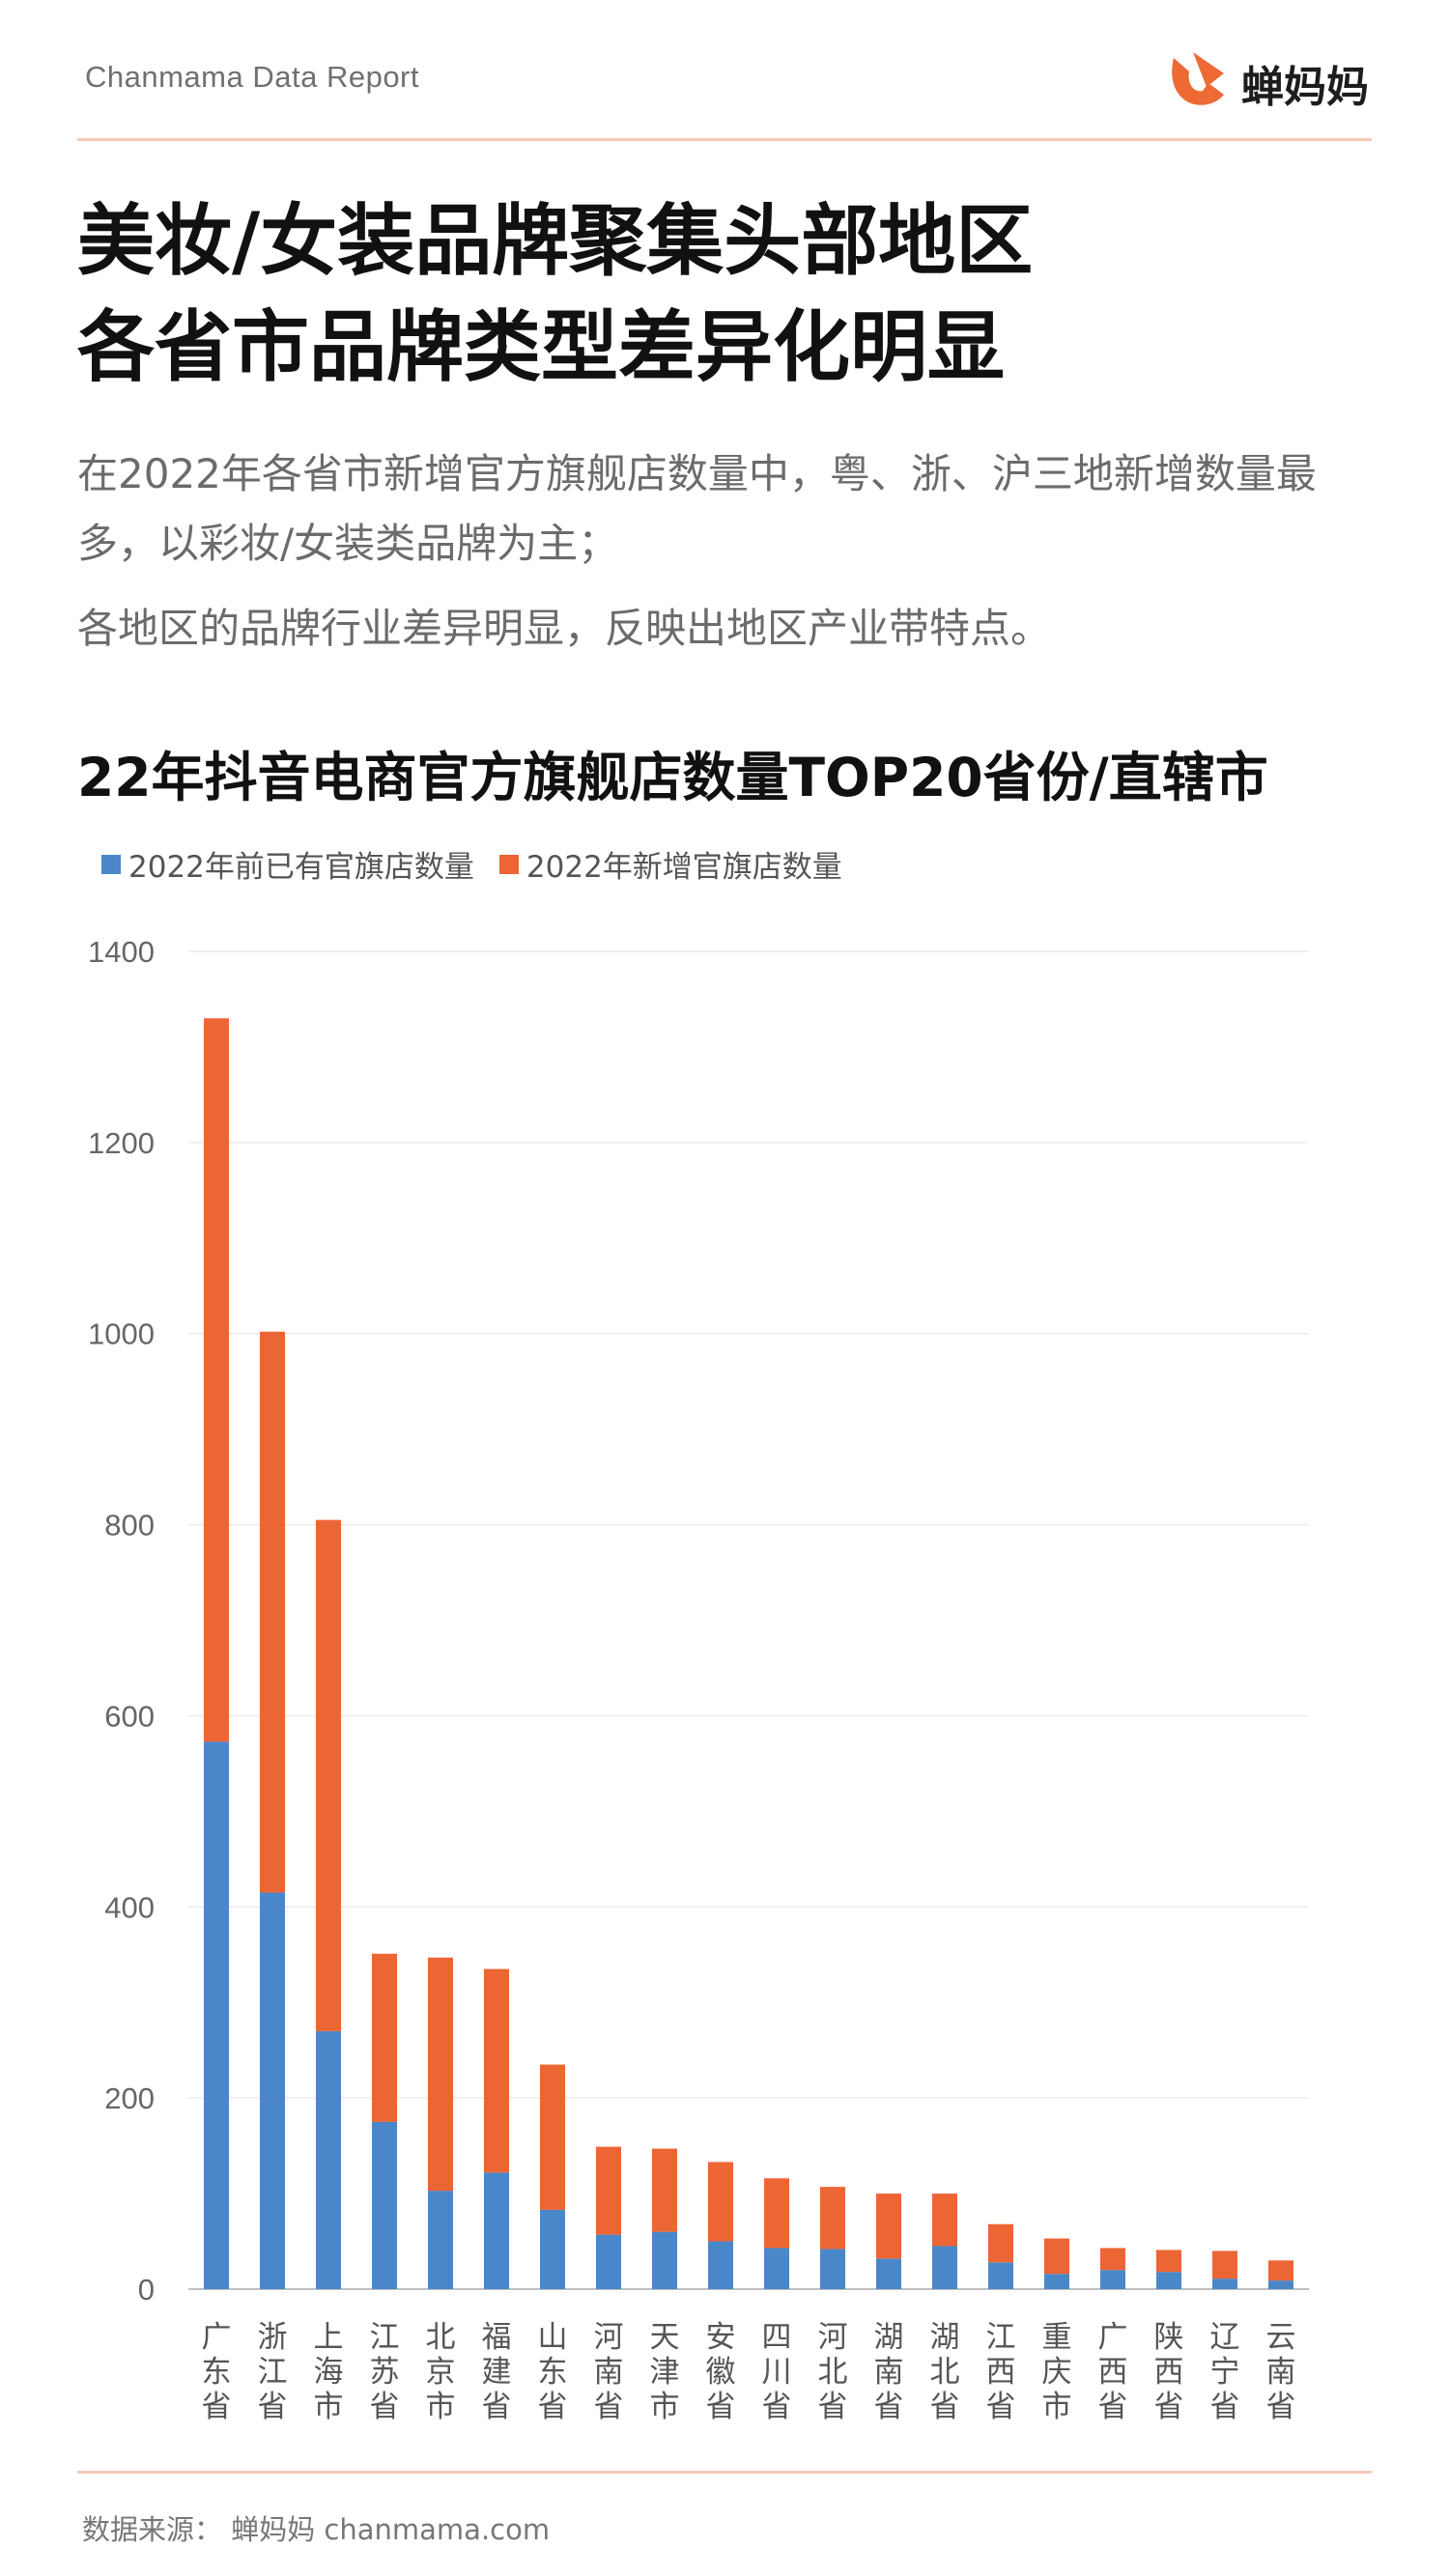  What do you see at coordinates (721, 2372) in the screenshot?
I see `x-tick-label: 安徽省` at bounding box center [721, 2372].